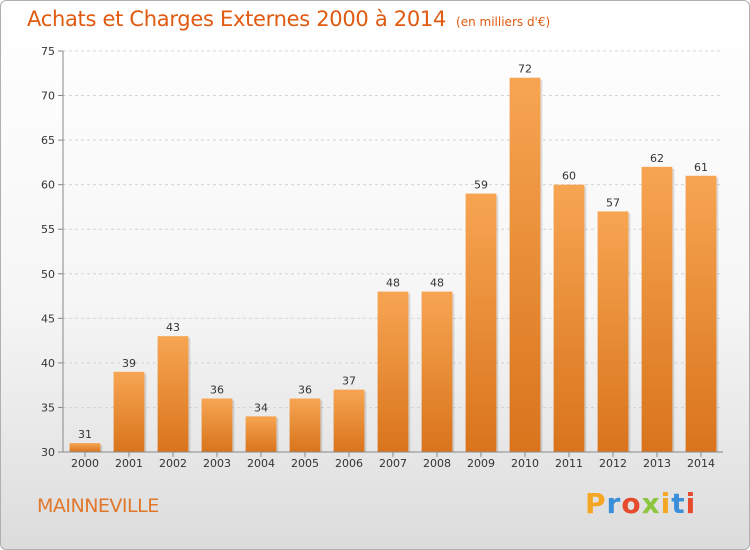  What do you see at coordinates (613, 202) in the screenshot?
I see `bar-value-label: 57` at bounding box center [613, 202].